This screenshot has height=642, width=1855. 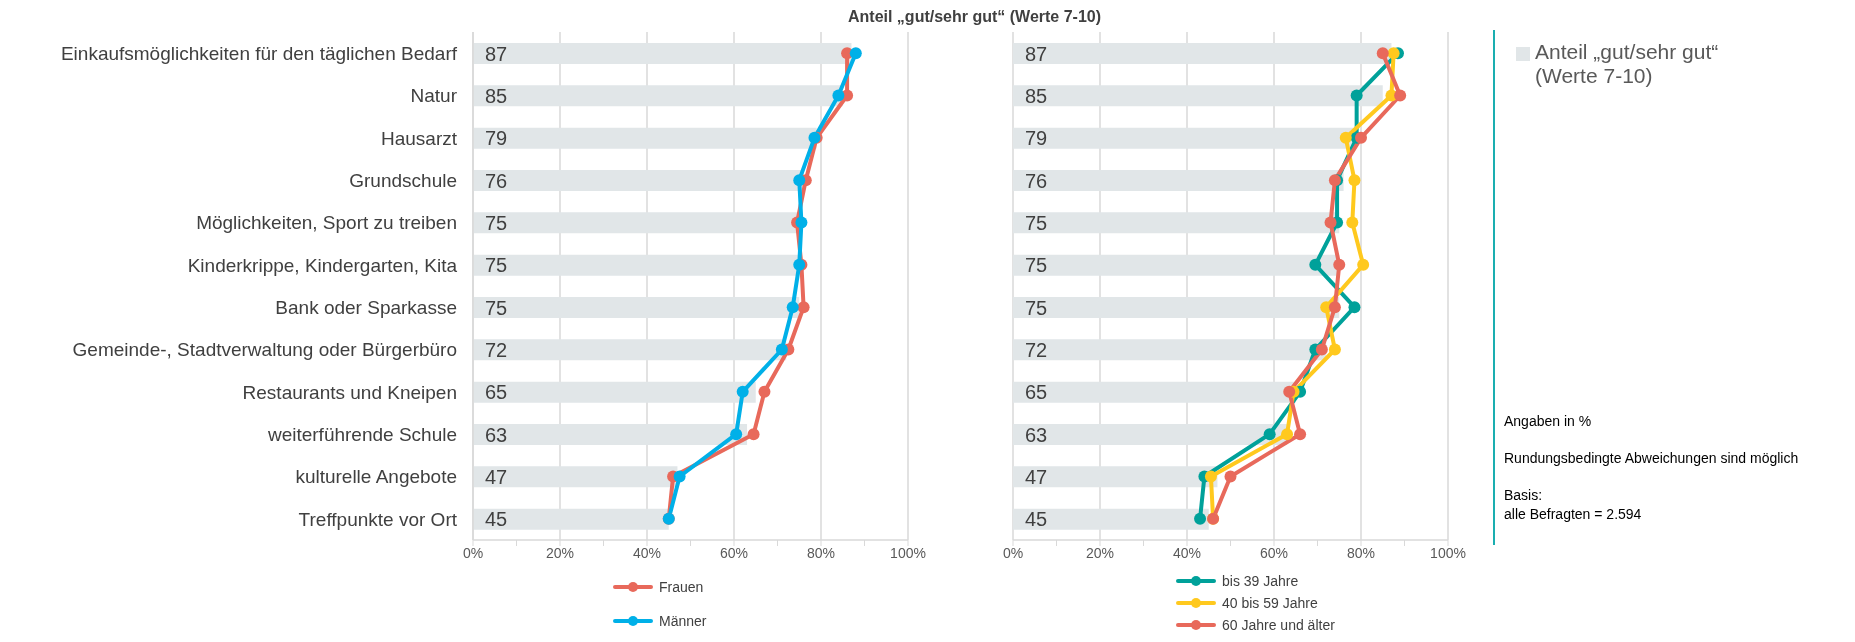 I want to click on y-tick-label: kulturelle Angebote, so click(x=376, y=477).